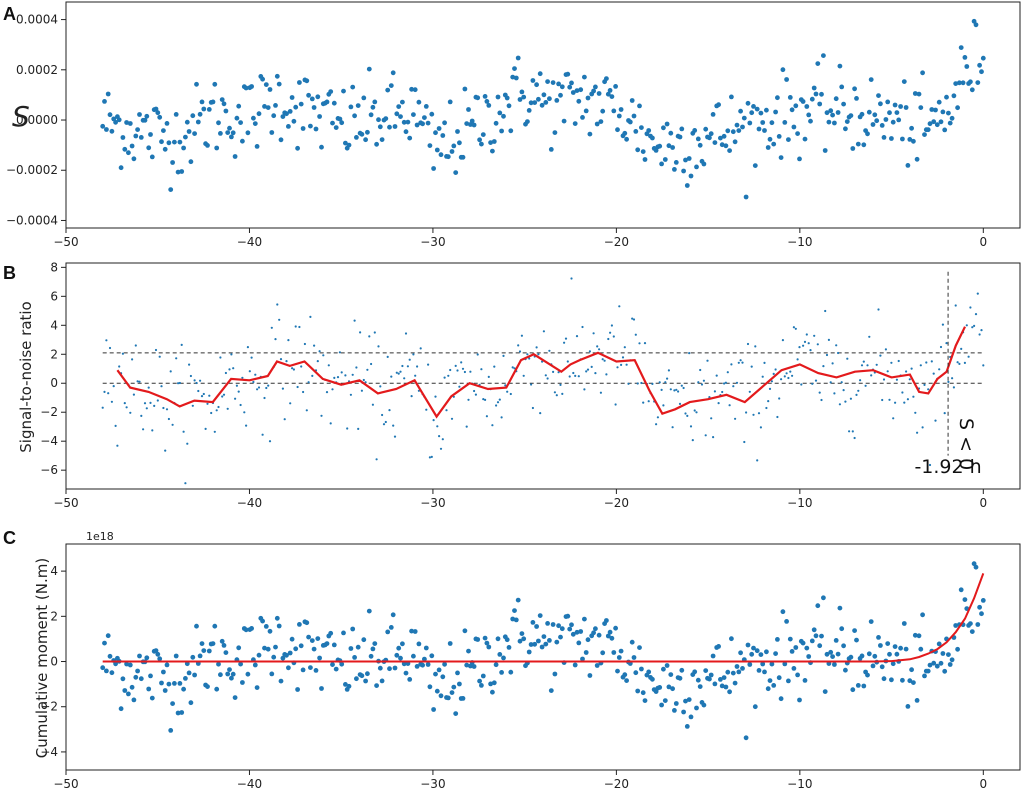 The width and height of the screenshot is (1024, 794). Describe the element at coordinates (32, 220) in the screenshot. I see `y-tick-label: −0.0004` at that location.